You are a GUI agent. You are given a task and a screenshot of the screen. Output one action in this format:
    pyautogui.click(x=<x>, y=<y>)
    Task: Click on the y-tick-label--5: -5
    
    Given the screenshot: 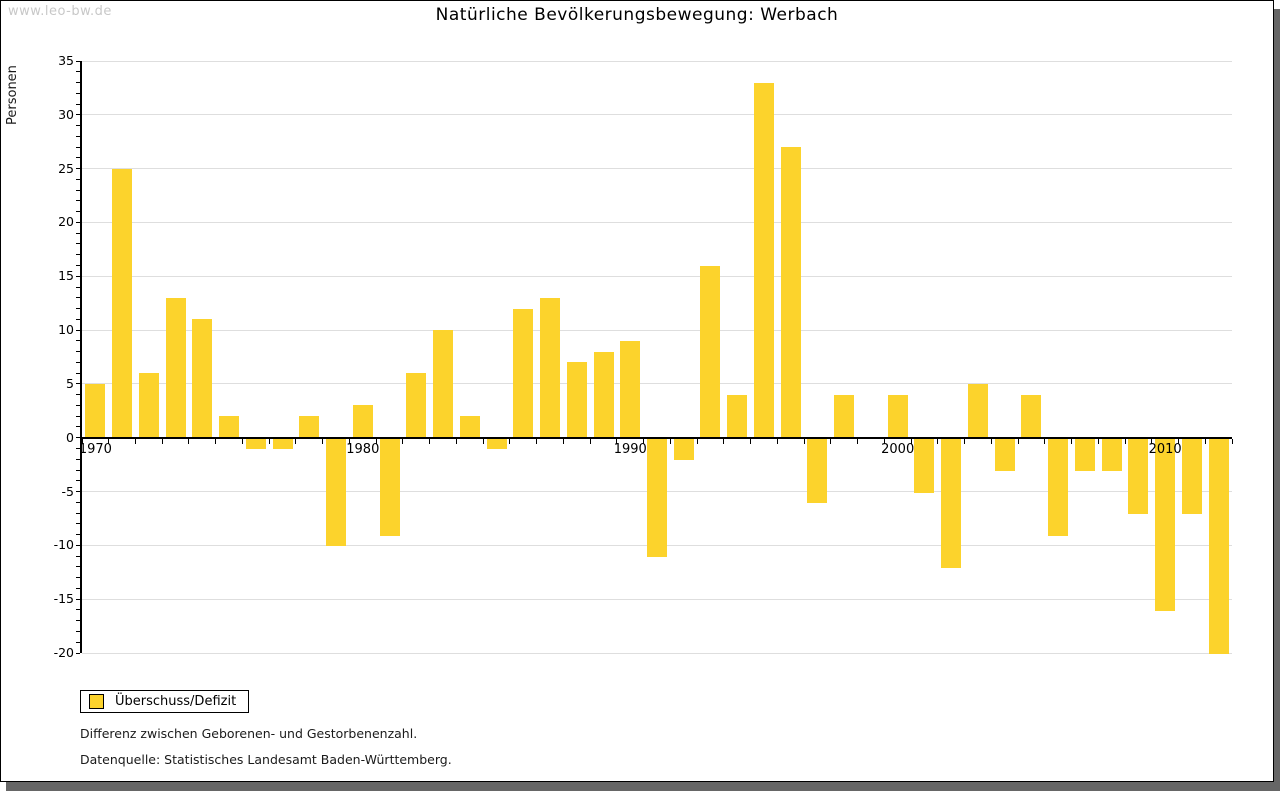 What is the action you would take?
    pyautogui.click(x=67, y=491)
    